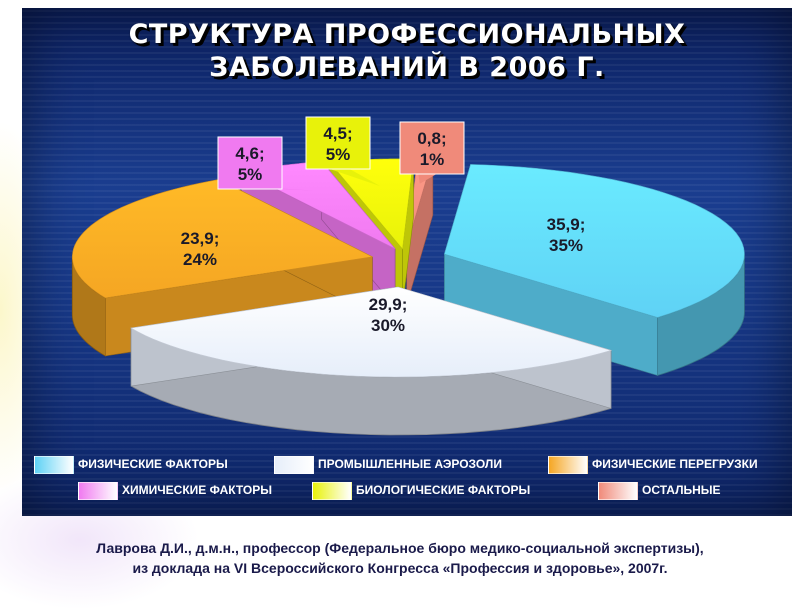 This screenshot has height=610, width=800. Describe the element at coordinates (407, 67) in the screenshot. I see `chart-title-line2: ЗАБОЛЕВАНИЙ В 2006 Г.` at that location.